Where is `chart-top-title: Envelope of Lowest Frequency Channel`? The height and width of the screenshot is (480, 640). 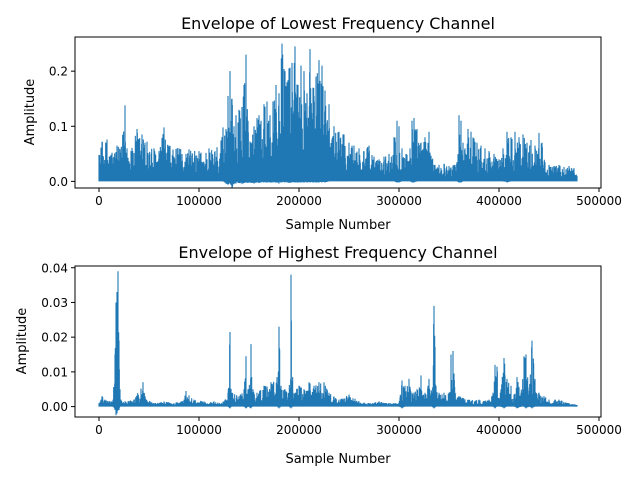 chart-top-title: Envelope of Lowest Frequency Channel is located at coordinates (338, 23).